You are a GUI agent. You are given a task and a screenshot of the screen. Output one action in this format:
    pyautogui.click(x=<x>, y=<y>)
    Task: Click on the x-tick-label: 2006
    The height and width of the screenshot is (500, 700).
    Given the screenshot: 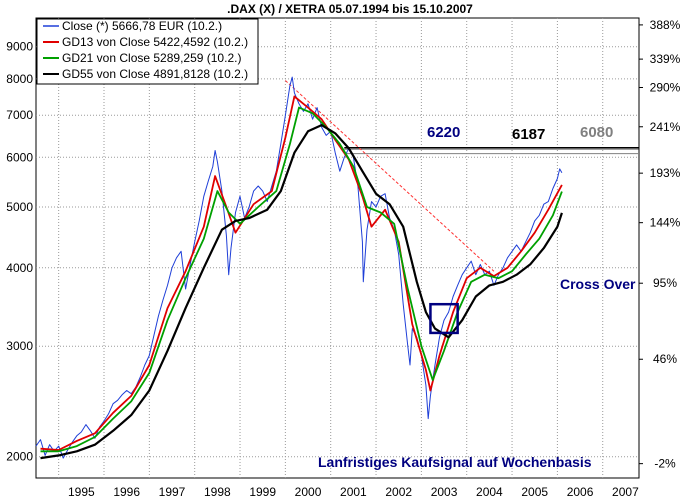 What is the action you would take?
    pyautogui.click(x=580, y=492)
    